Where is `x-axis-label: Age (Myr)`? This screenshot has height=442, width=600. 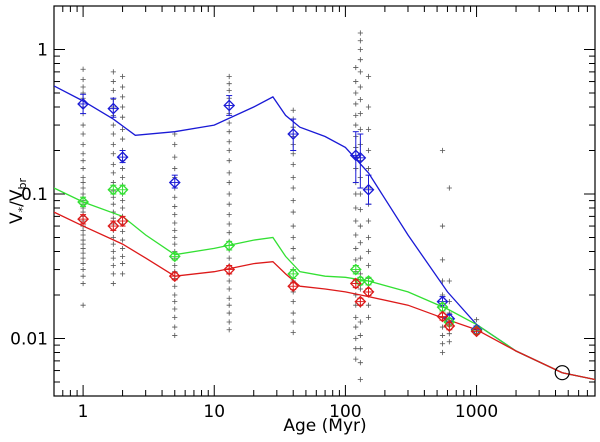
x-axis-label: Age (Myr) is located at coordinates (324, 426).